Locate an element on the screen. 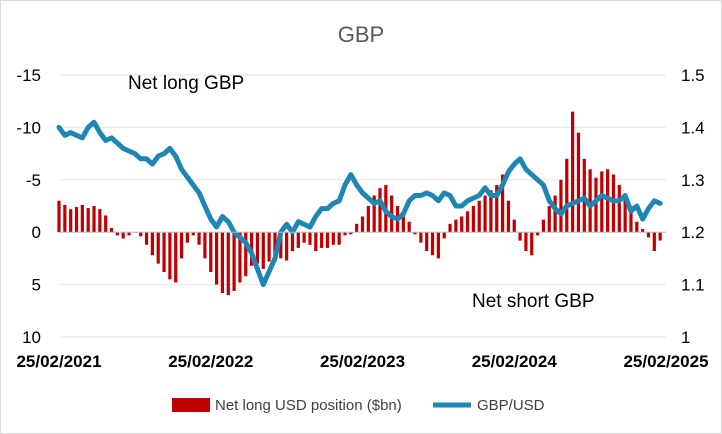  right-axis-ticks: 1.5 1.4 1.3 1.2 1.1 1 is located at coordinates (693, 206).